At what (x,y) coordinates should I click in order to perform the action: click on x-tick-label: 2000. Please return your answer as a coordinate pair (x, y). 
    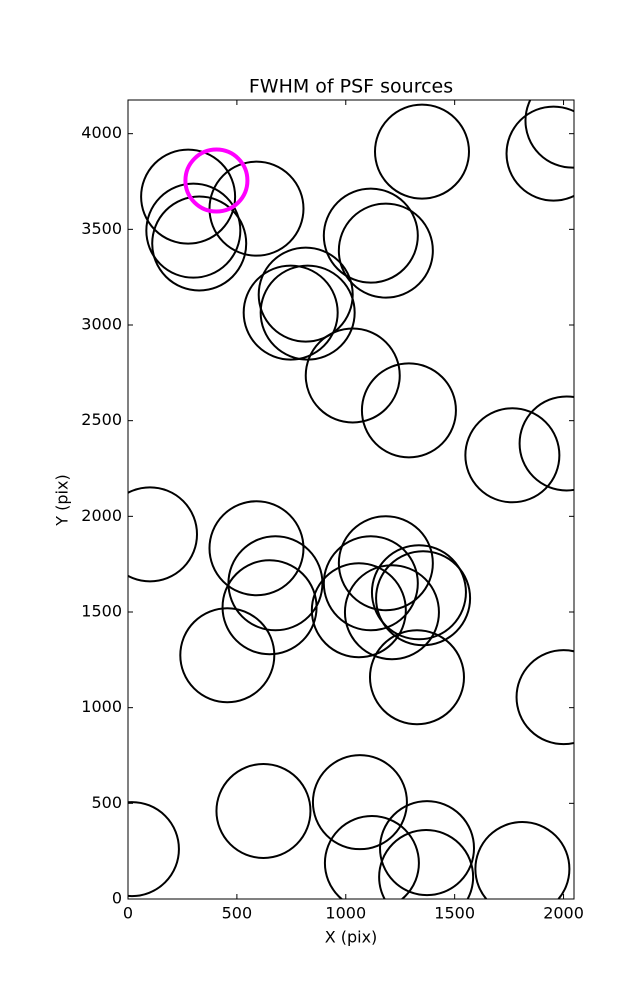
    Looking at the image, I should click on (563, 913).